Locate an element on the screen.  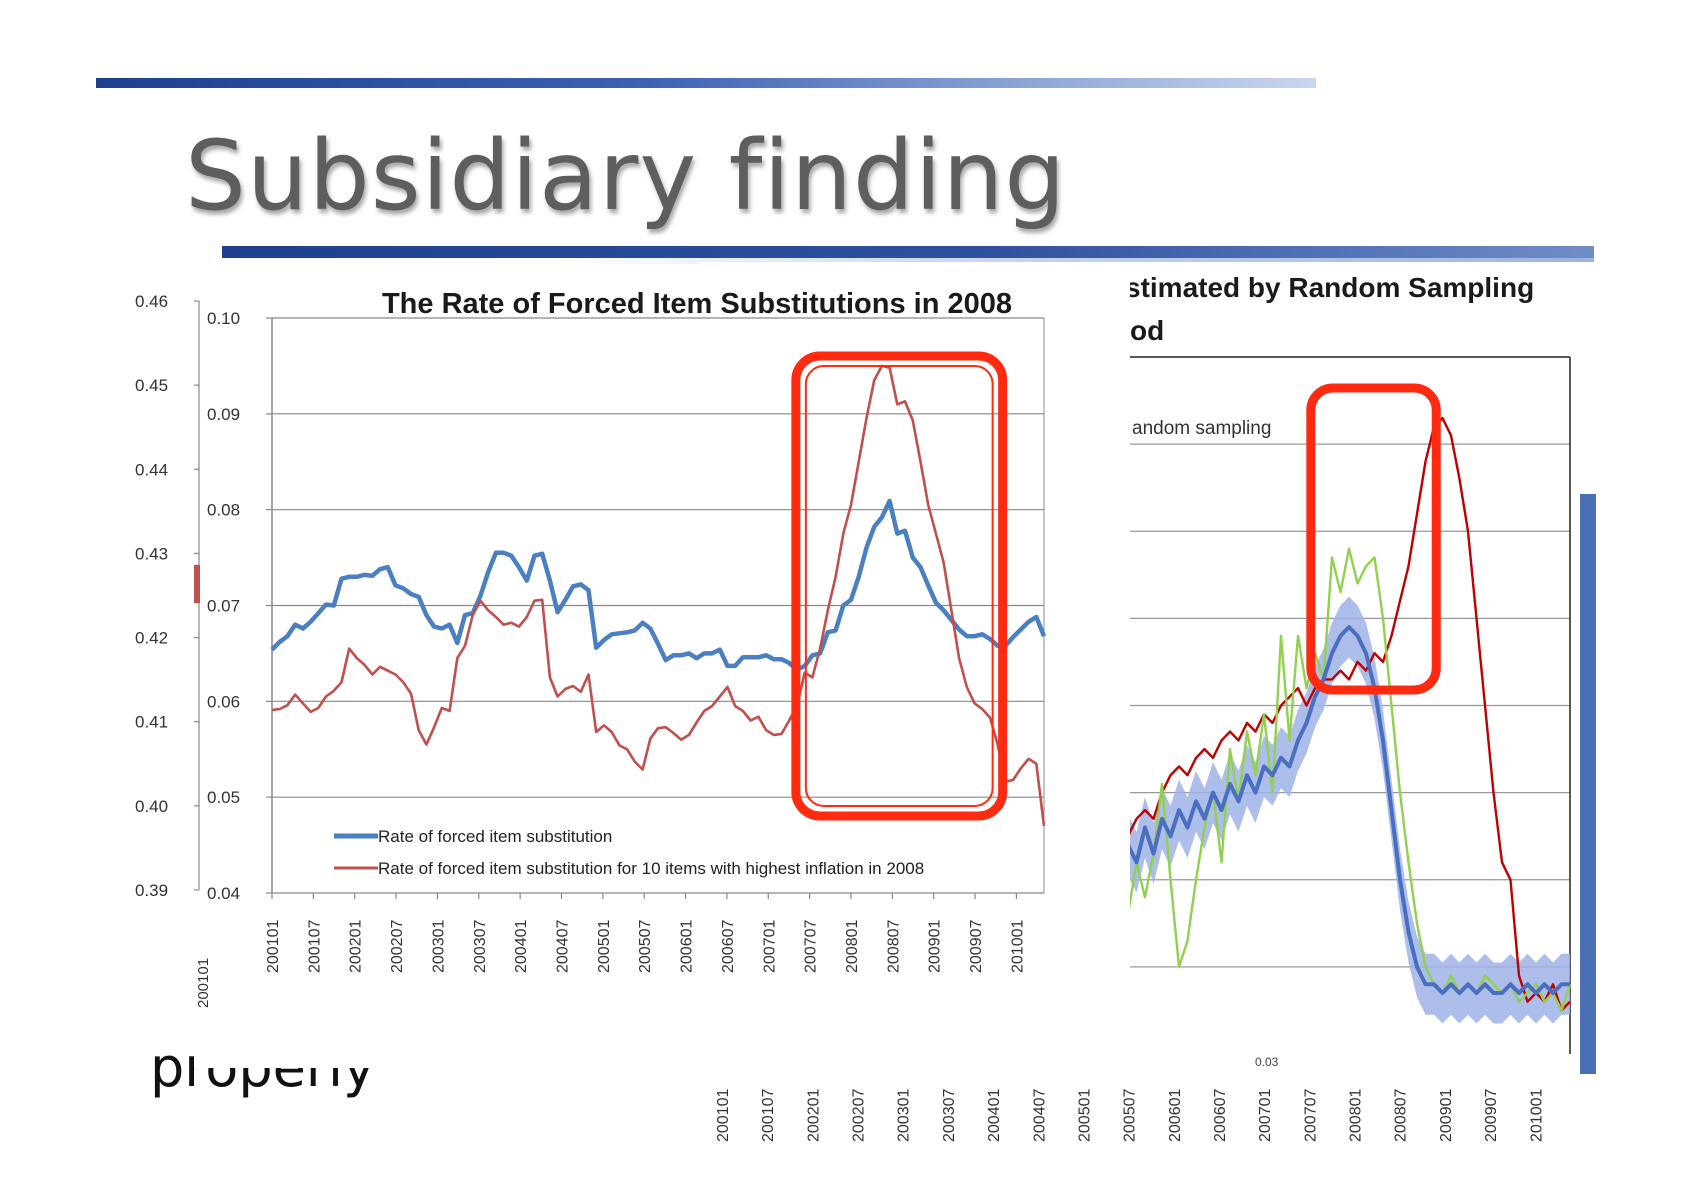
title-underline-fade is located at coordinates (1077, 261).